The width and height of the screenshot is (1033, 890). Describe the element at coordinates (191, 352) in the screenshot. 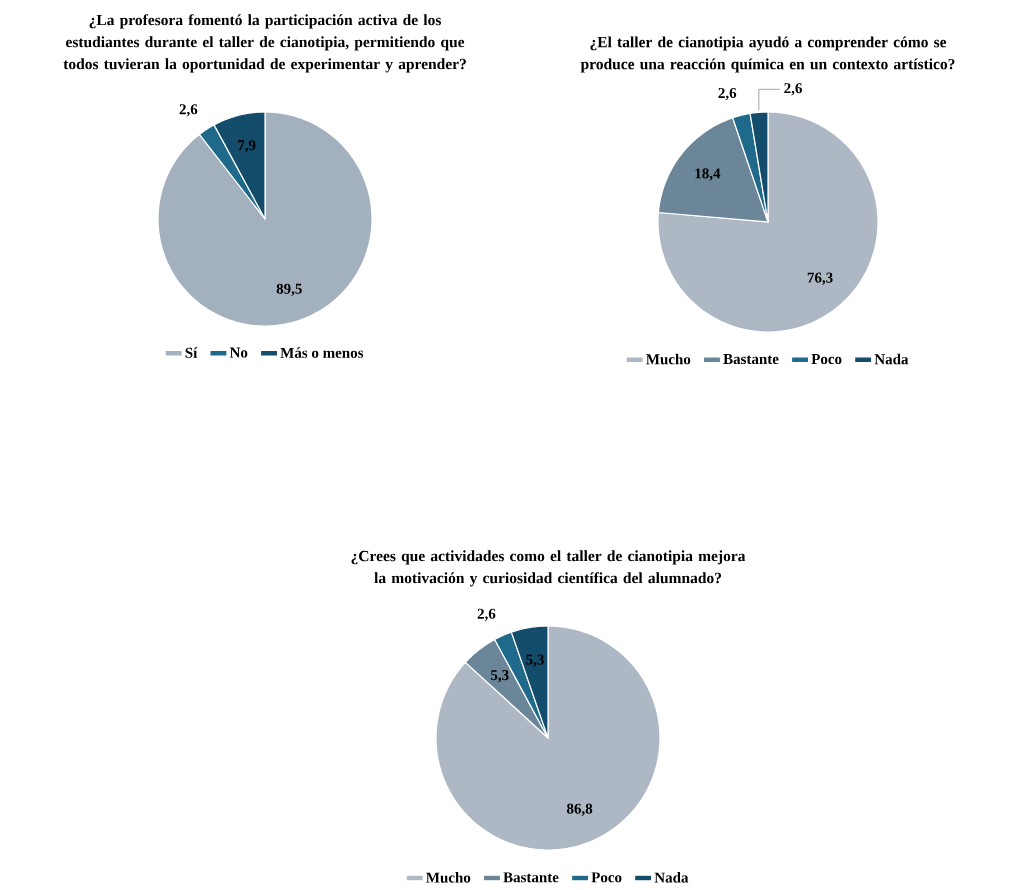

I see `legend-label: Sí` at that location.